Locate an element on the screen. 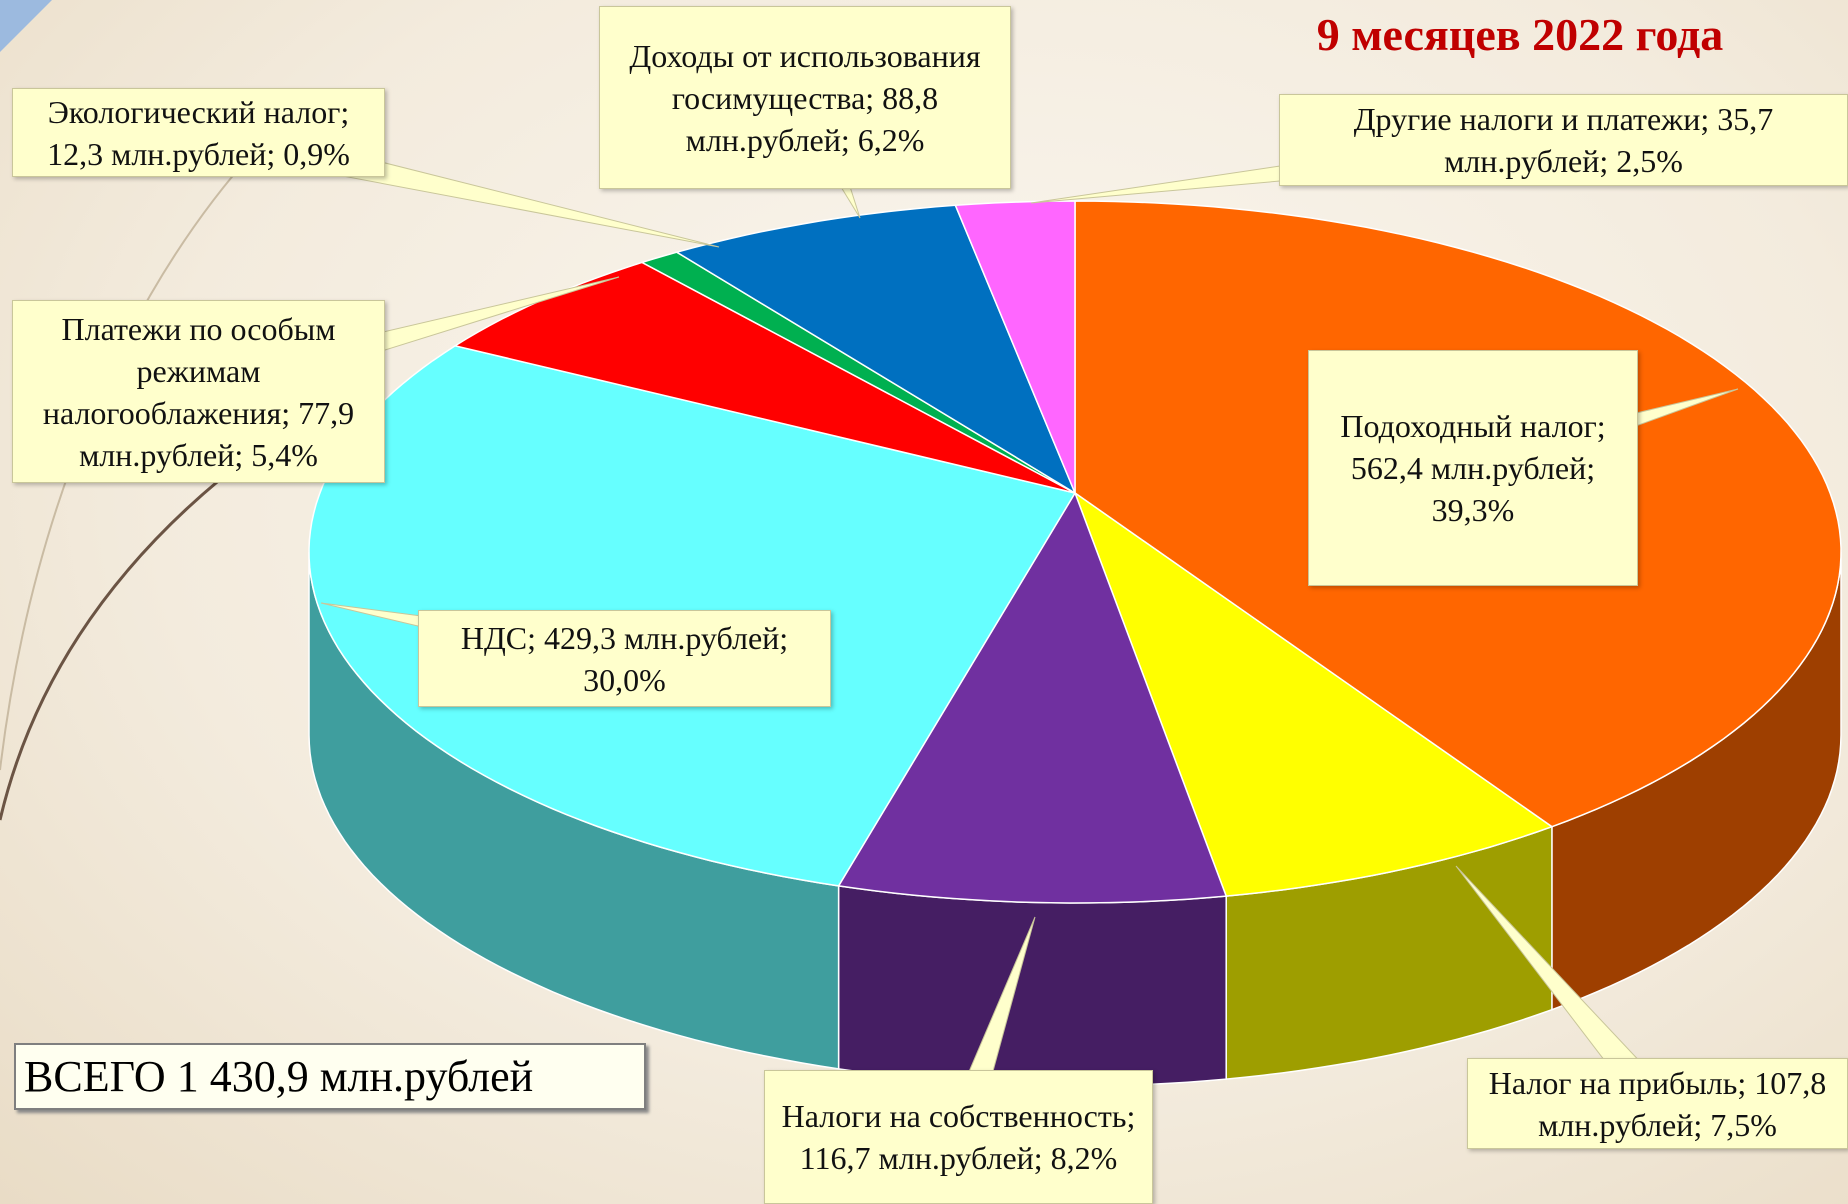 This screenshot has height=1204, width=1848. category-label: Налог на прибыль; is located at coordinates (1617, 1082).